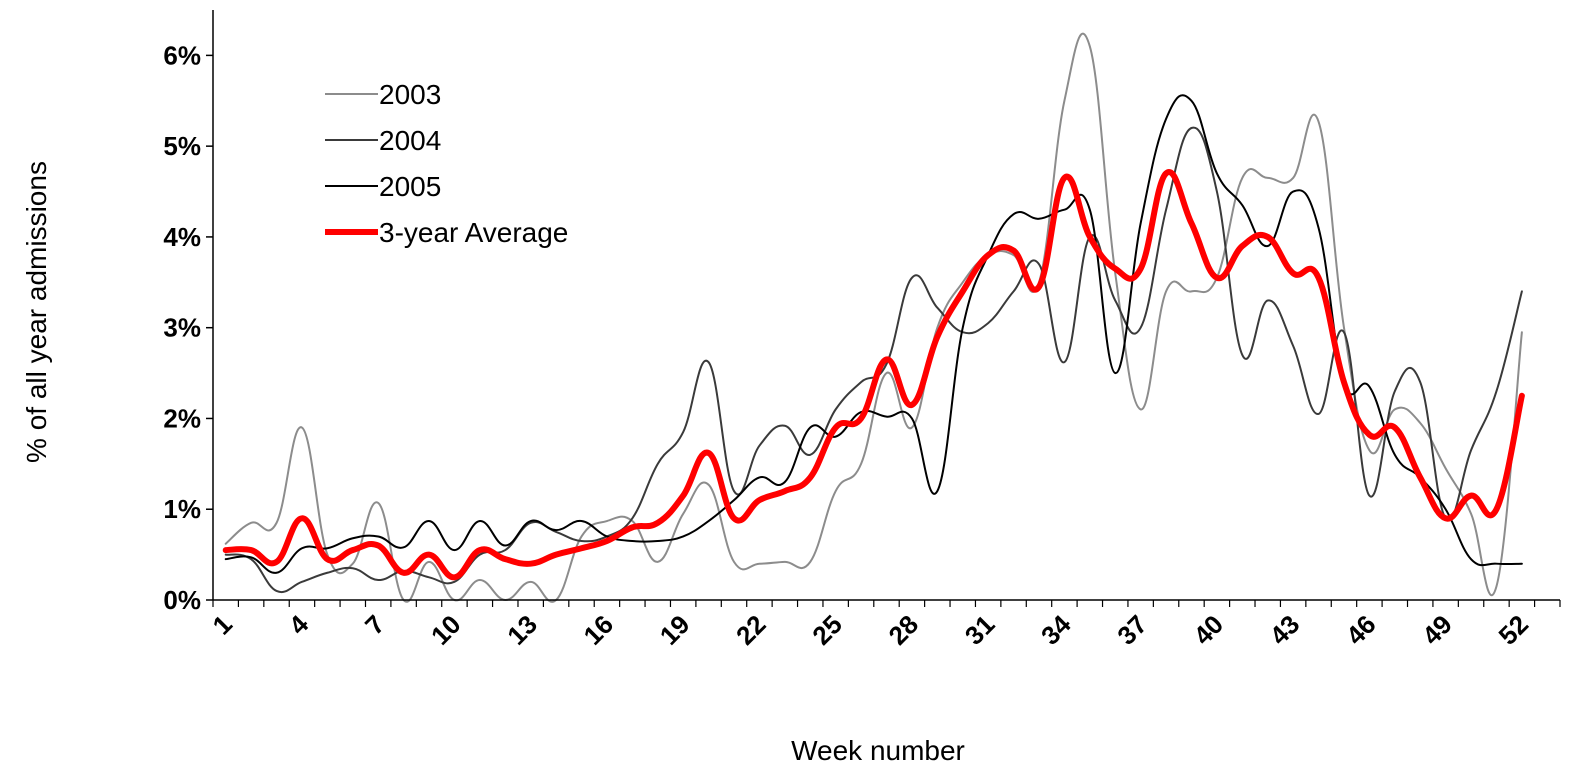 This screenshot has height=768, width=1575. Describe the element at coordinates (410, 186) in the screenshot. I see `legend-label: 2005` at that location.